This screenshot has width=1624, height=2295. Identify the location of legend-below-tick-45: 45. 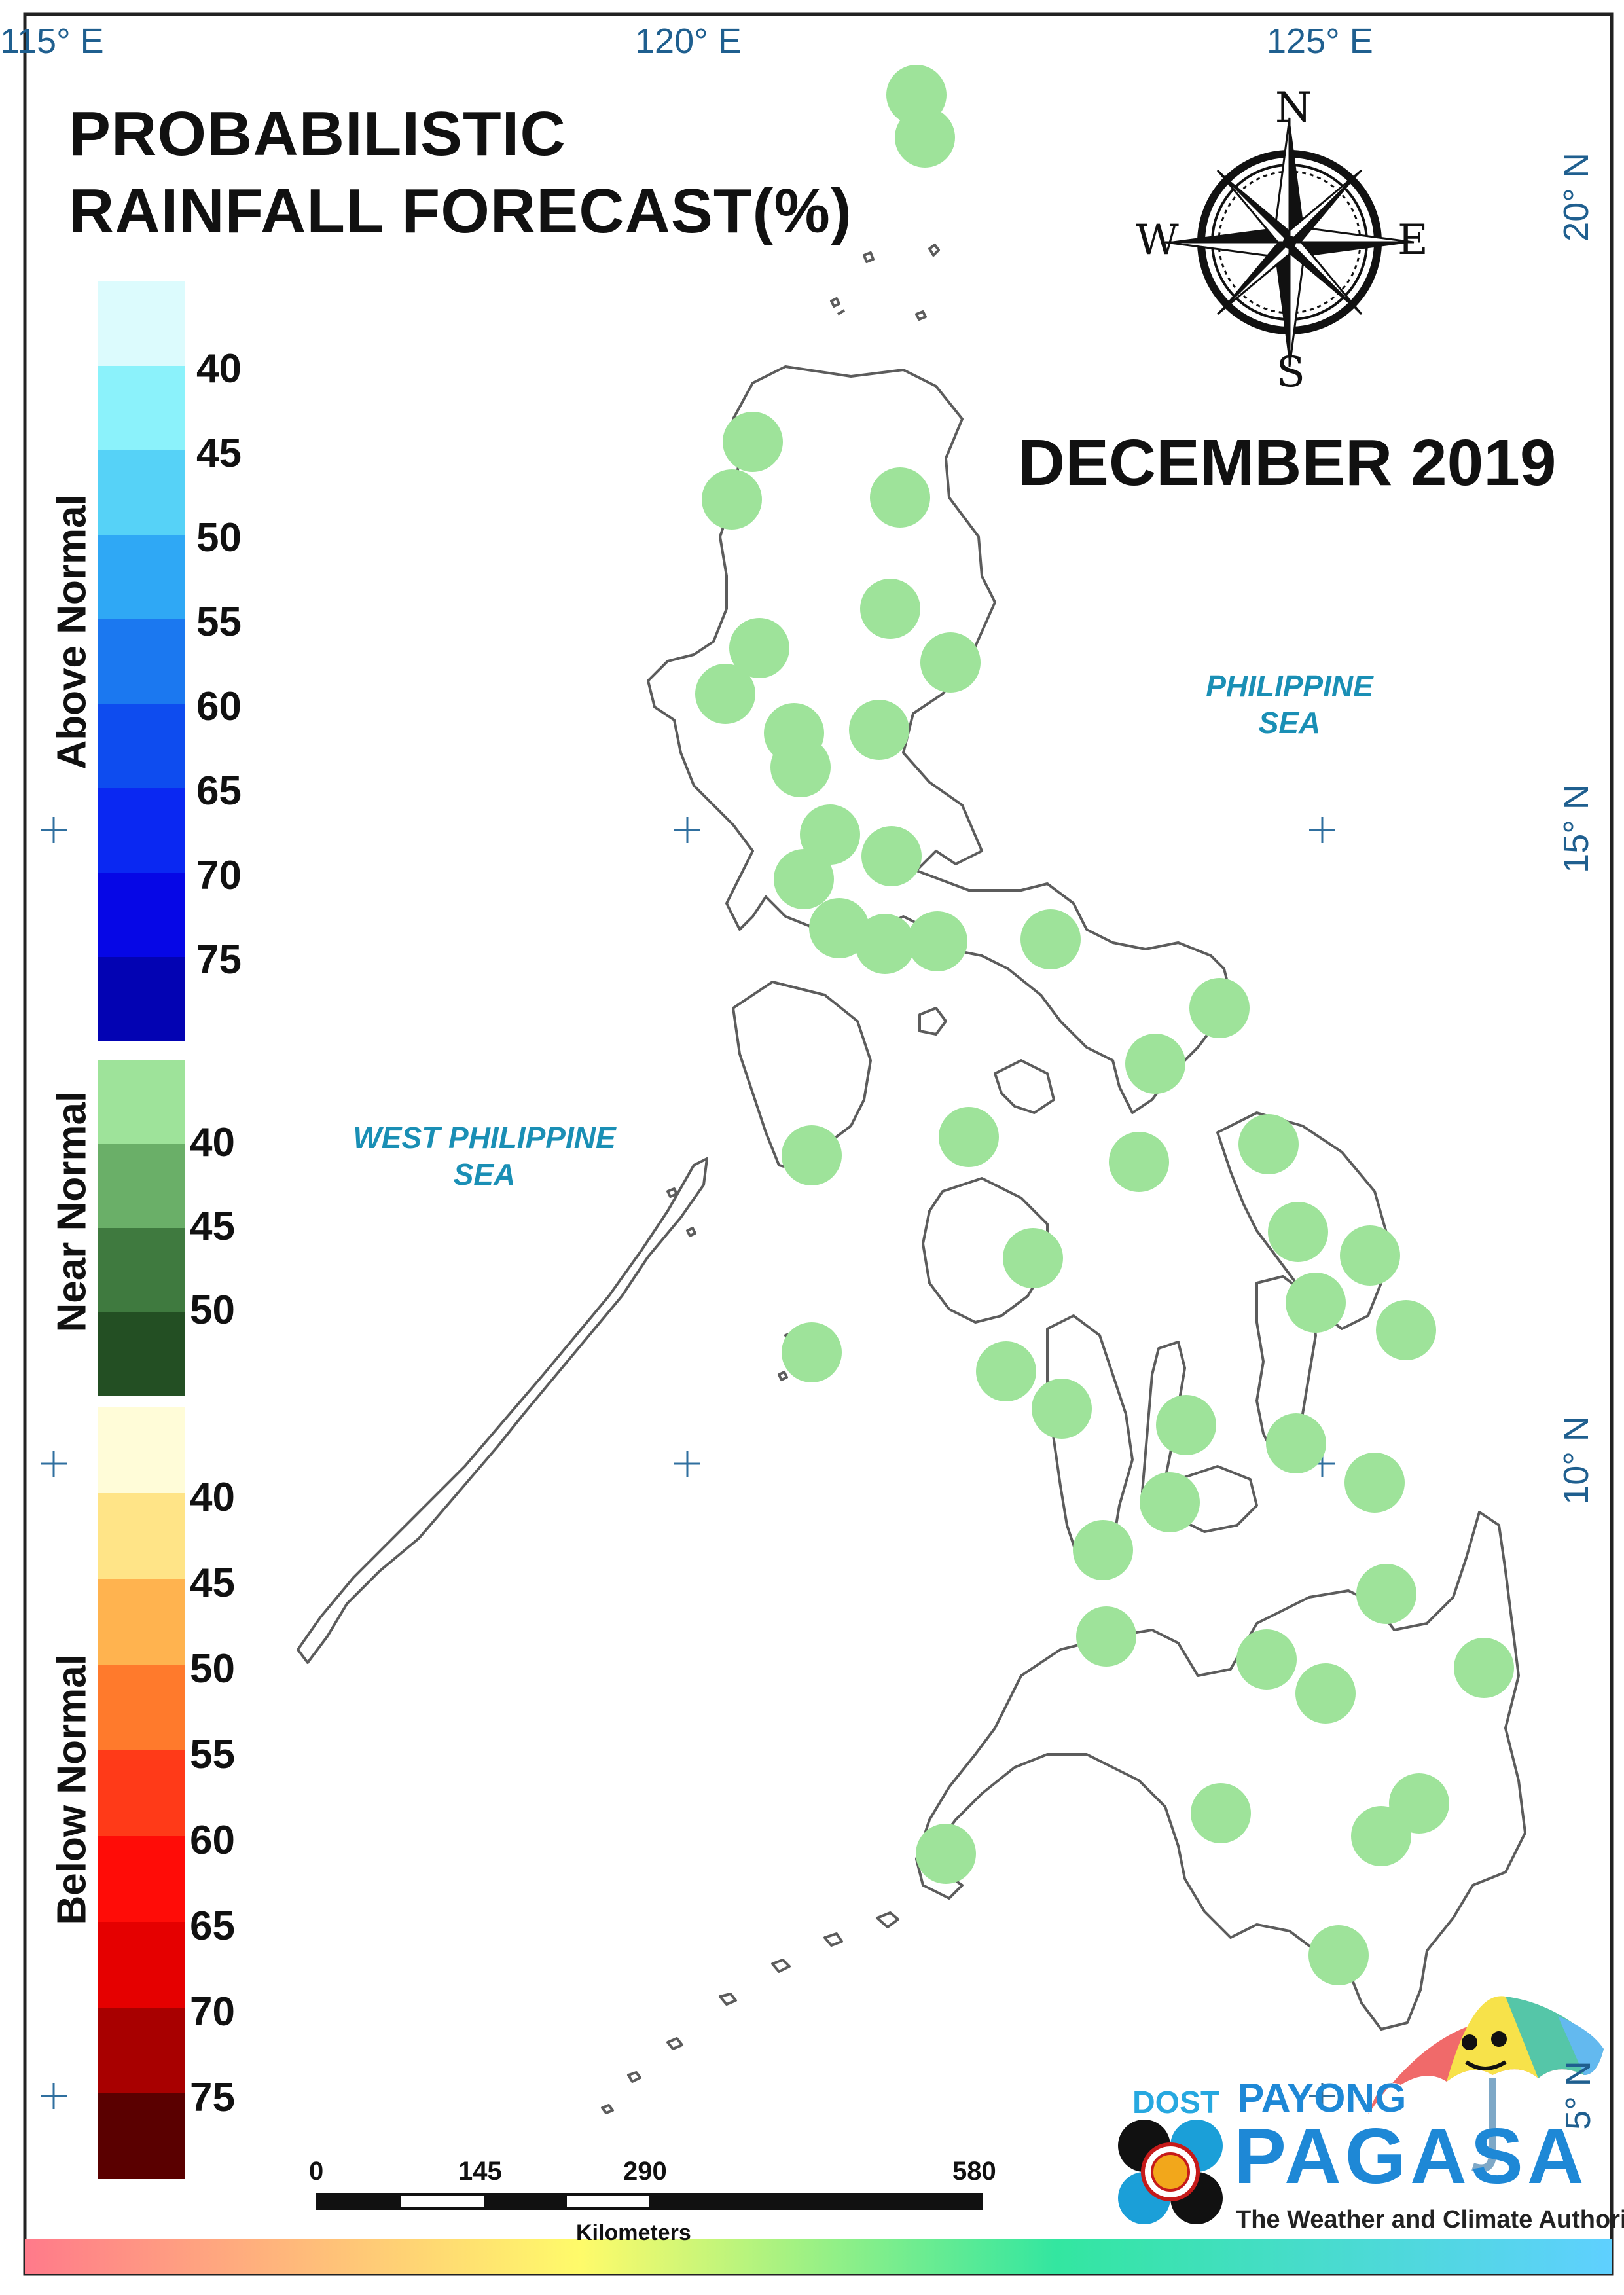
(212, 1584).